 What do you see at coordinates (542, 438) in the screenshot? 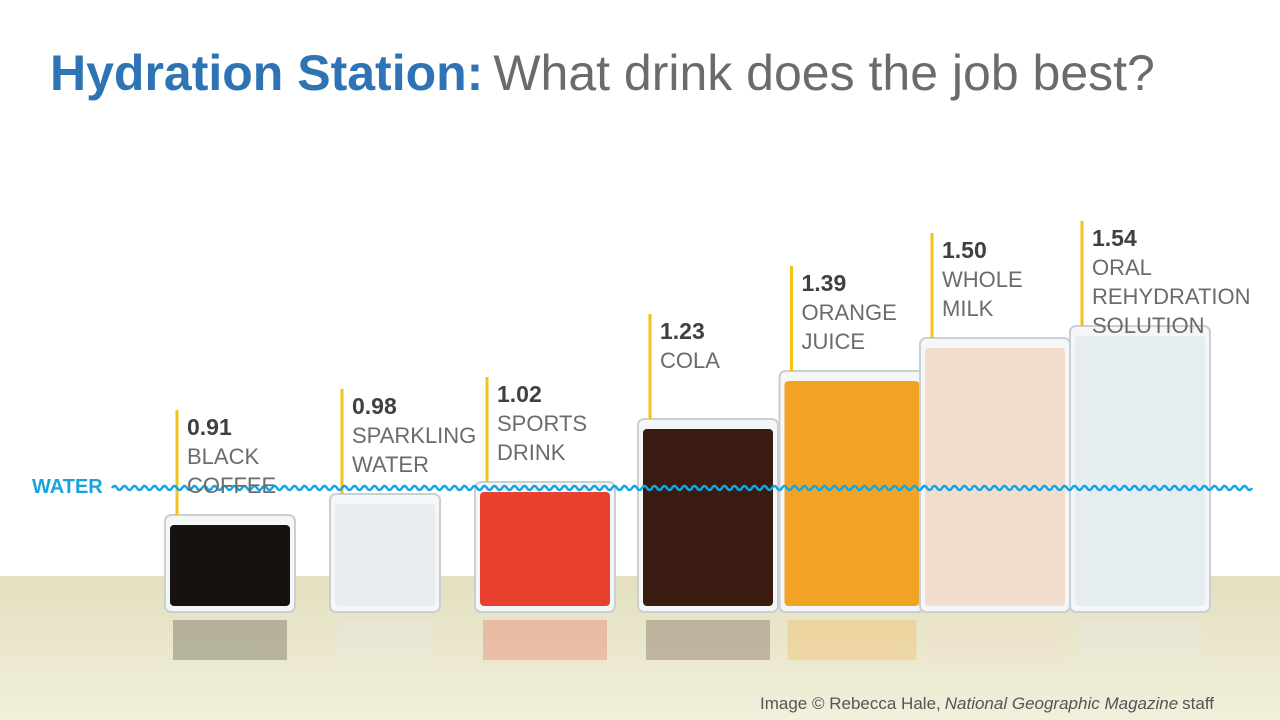
I see `drink-name: SPORTS DRINK` at bounding box center [542, 438].